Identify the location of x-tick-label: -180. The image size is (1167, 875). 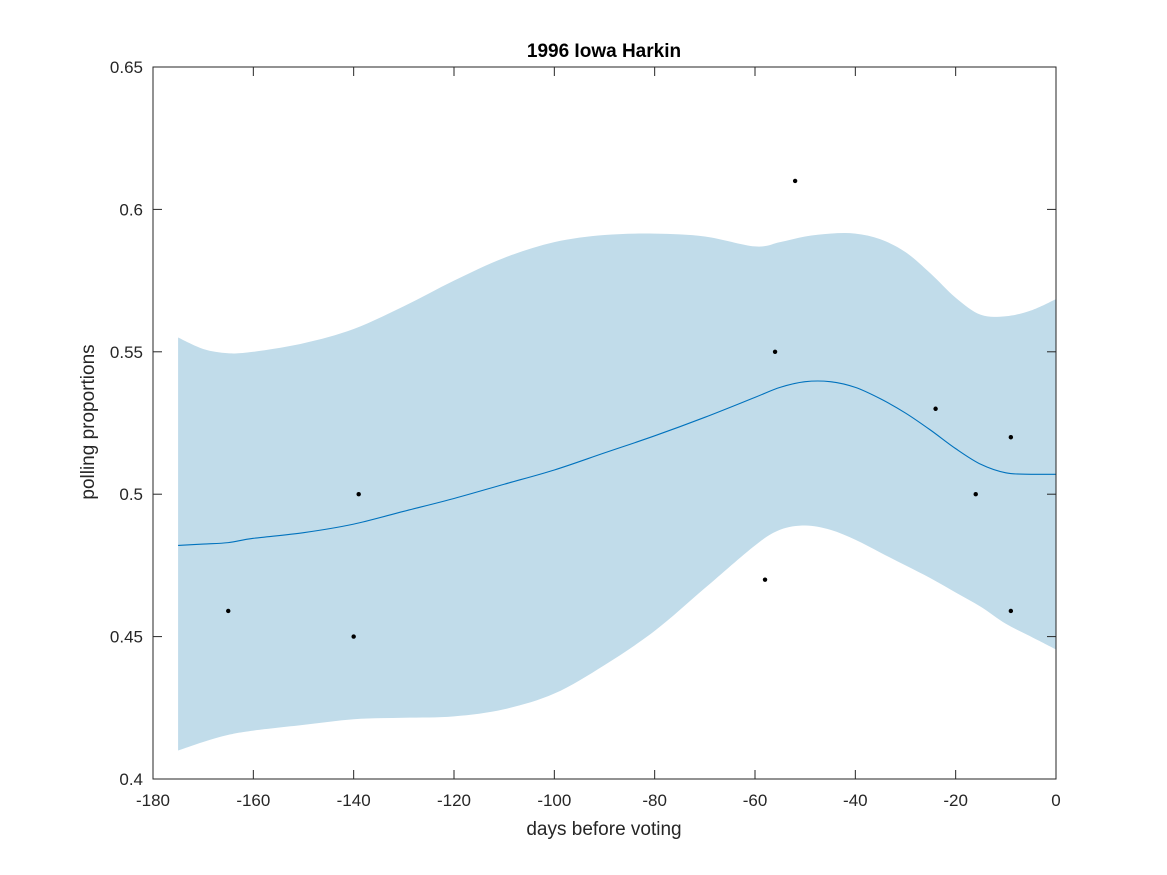
(153, 800).